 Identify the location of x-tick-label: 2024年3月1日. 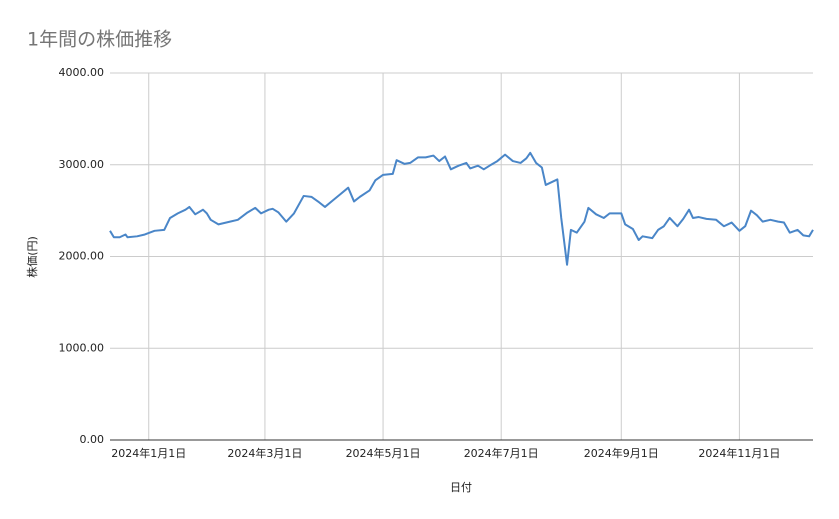
(264, 453).